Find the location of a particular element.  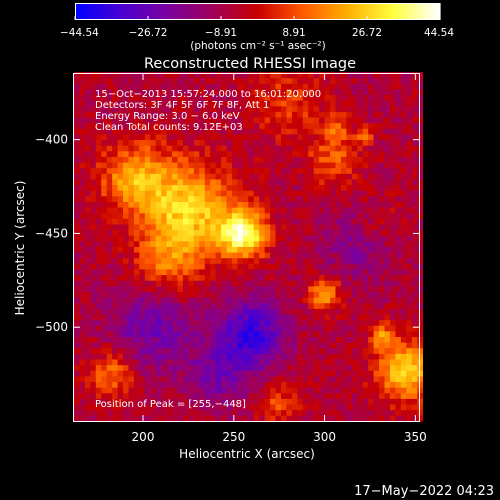

x-tick-label: 350 is located at coordinates (415, 437).